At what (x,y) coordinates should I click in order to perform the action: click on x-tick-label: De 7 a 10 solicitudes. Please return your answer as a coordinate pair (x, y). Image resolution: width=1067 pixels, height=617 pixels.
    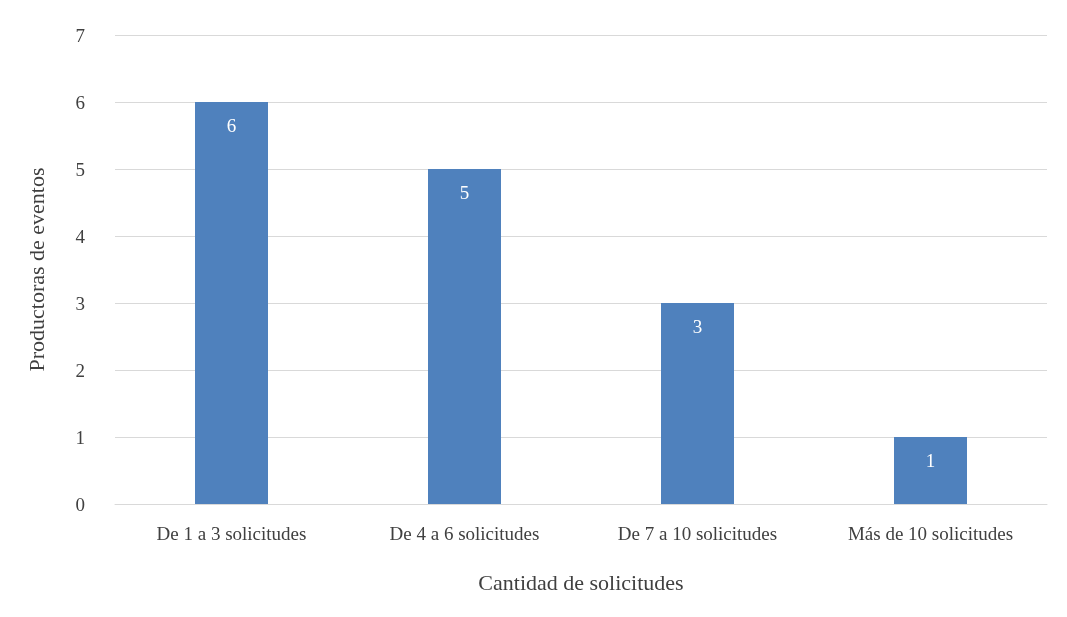
    Looking at the image, I should click on (697, 533).